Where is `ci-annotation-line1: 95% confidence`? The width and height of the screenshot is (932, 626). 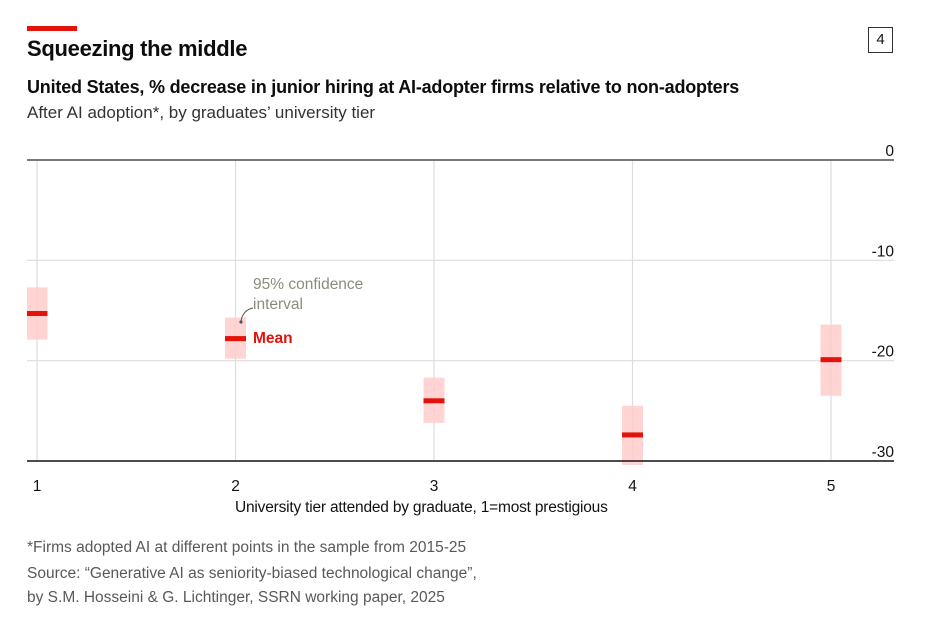 ci-annotation-line1: 95% confidence is located at coordinates (308, 284).